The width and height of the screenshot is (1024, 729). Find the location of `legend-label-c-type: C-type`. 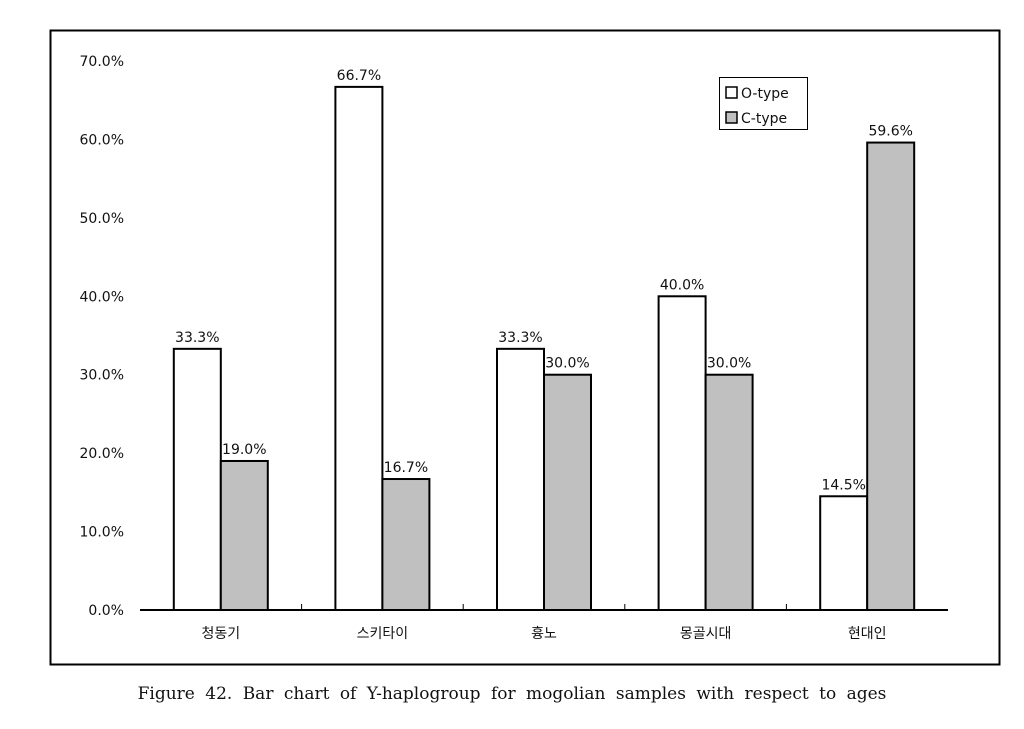

legend-label-c-type: C-type is located at coordinates (764, 119).